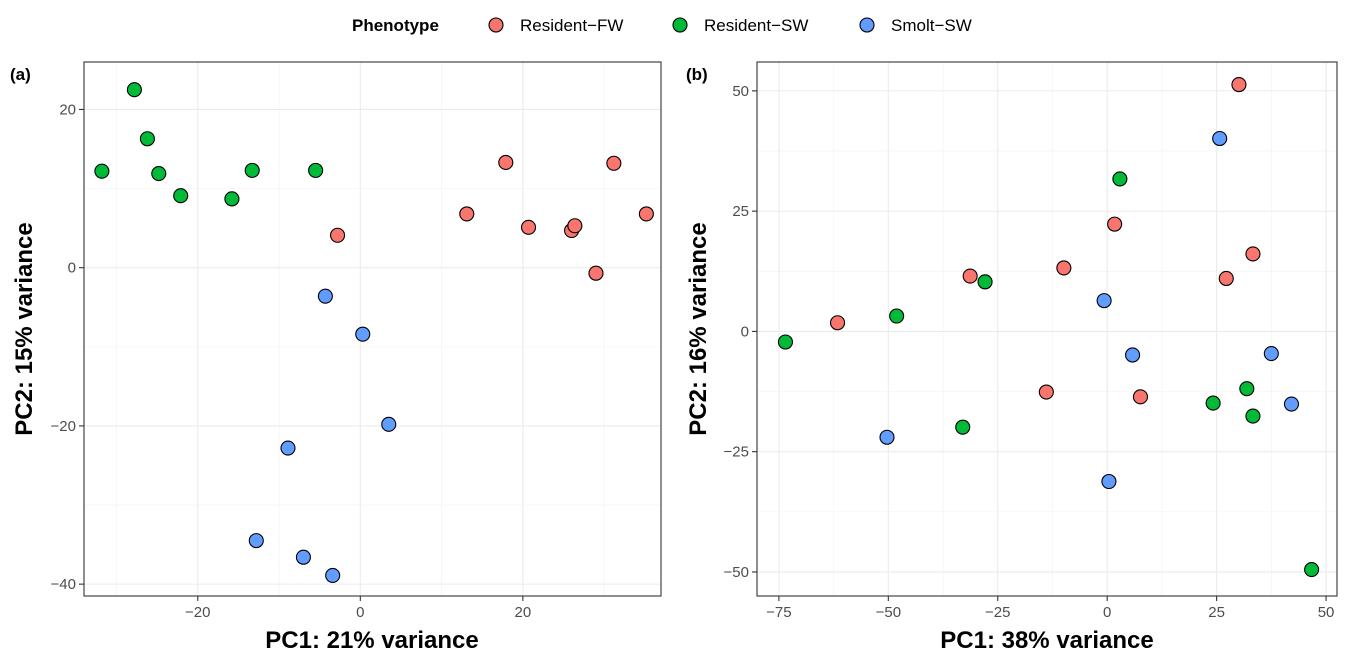 Image resolution: width=1347 pixels, height=656 pixels. What do you see at coordinates (63, 426) in the screenshot?
I see `panel-a-y-tick-label-1: −20` at bounding box center [63, 426].